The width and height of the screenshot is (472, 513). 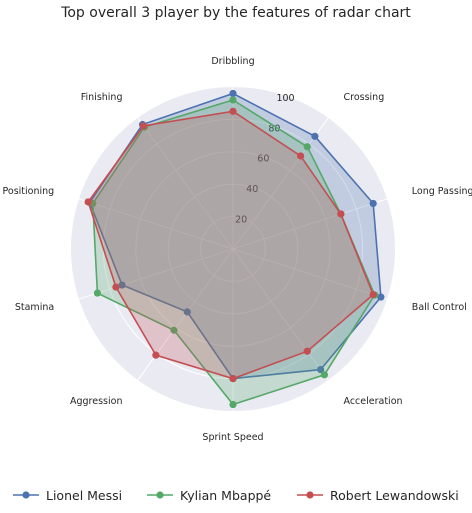 I want to click on legend-item: Lionel Messi, so click(x=67, y=495).